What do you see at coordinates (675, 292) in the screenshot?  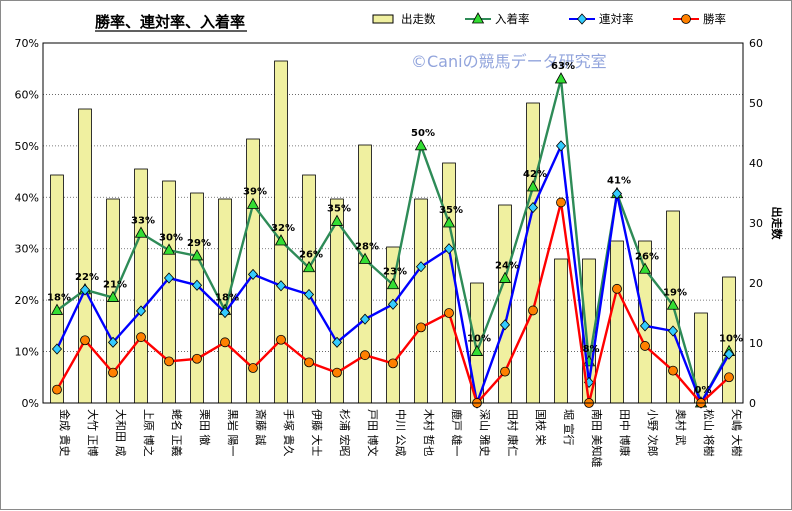 I see `data-label: 19%` at bounding box center [675, 292].